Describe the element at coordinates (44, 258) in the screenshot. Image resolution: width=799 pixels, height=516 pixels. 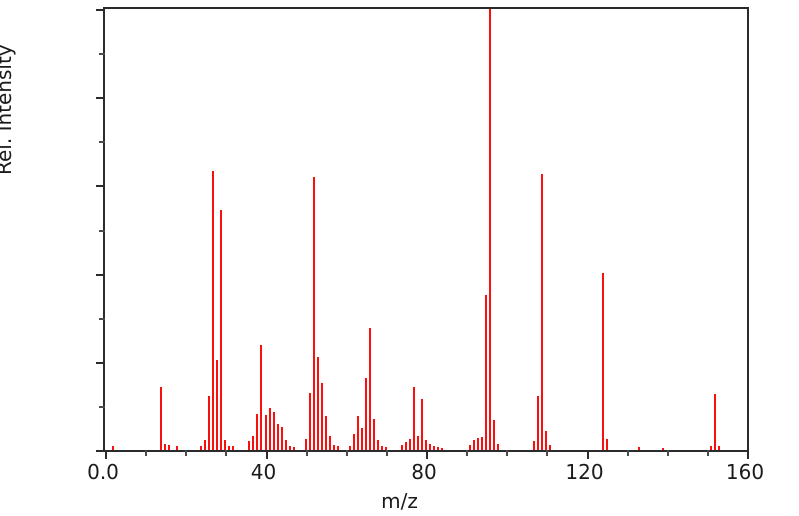
I see `y-axis-tick-labels: 0.020406080100` at that location.